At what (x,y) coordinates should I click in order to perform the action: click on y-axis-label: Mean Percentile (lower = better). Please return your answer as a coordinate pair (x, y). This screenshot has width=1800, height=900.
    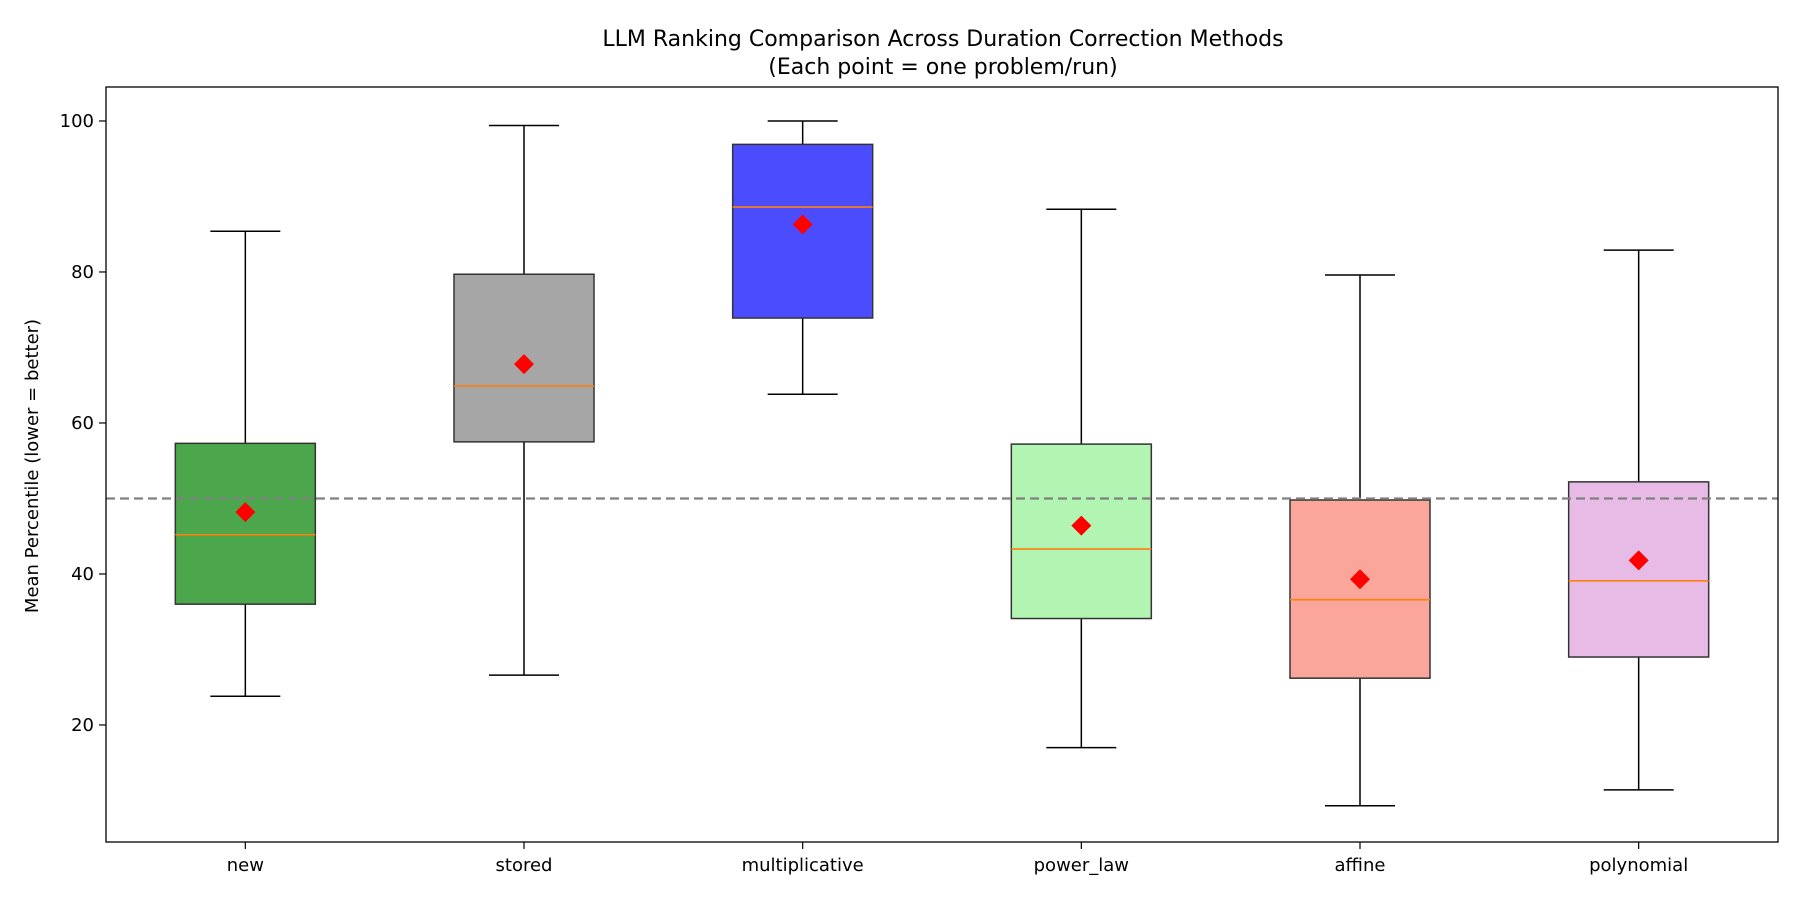
    Looking at the image, I should click on (32, 466).